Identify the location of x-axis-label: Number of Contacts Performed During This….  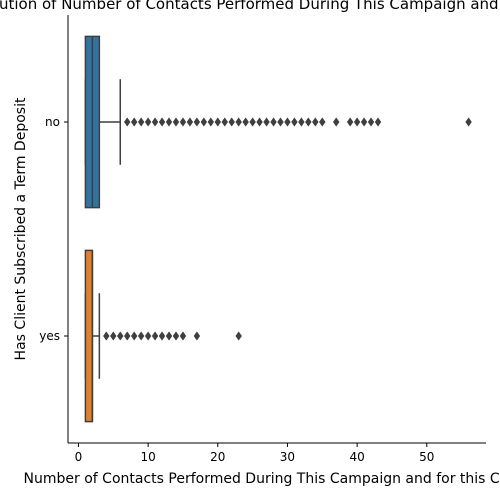
(262, 479).